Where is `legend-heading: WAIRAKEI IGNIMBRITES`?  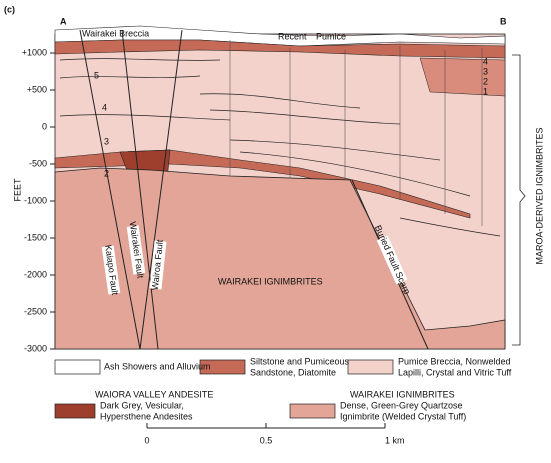
legend-heading: WAIRAKEI IGNIMBRITES is located at coordinates (402, 394).